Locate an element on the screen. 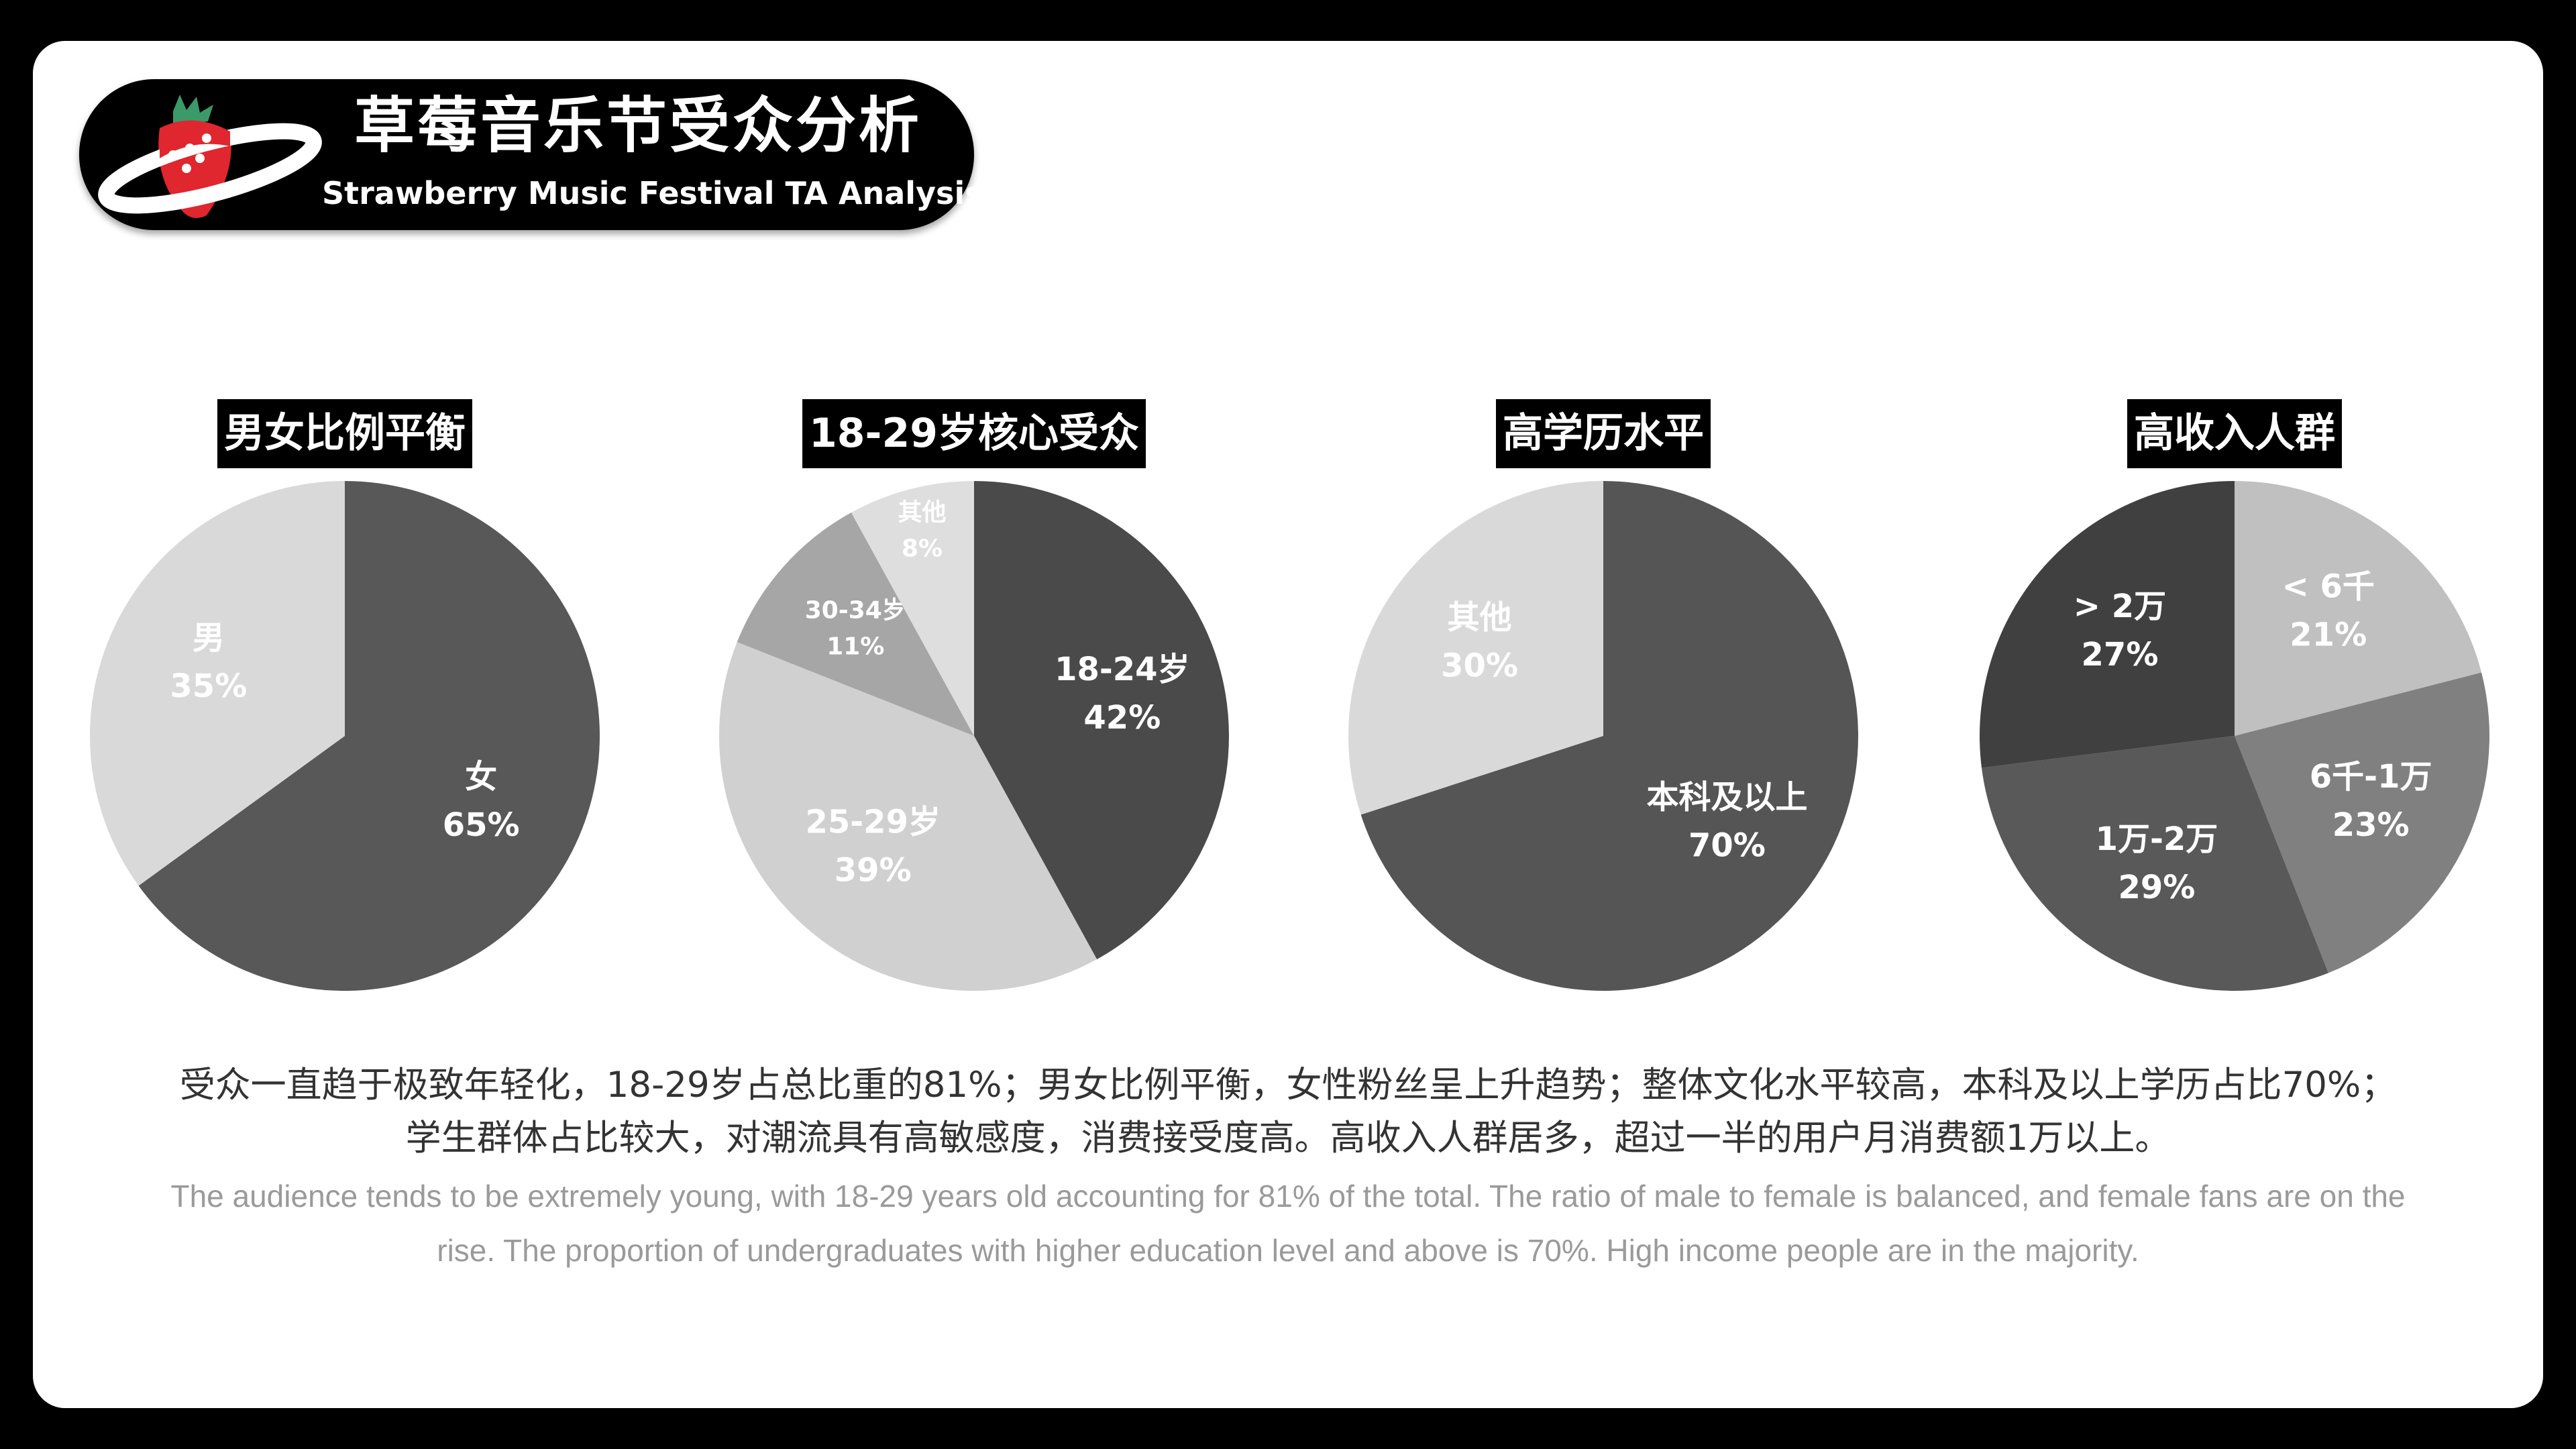 The width and height of the screenshot is (2576, 1449). page-subtitle: Strawberry Music Festival TA Analysis is located at coordinates (652, 193).